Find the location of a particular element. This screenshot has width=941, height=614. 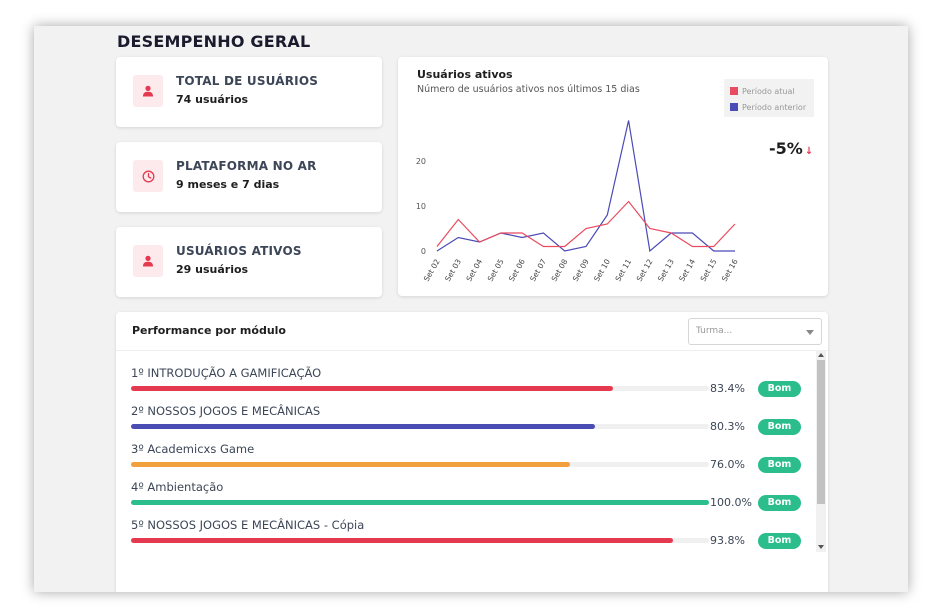

x-tick-label: Set 11 is located at coordinates (623, 270).